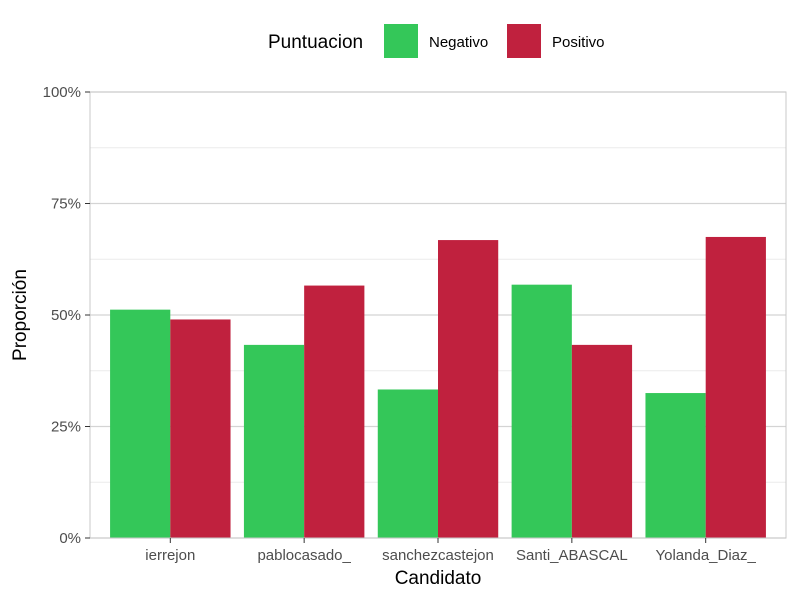 This screenshot has height=600, width=800. Describe the element at coordinates (66, 204) in the screenshot. I see `y-tick-label: 75%` at that location.